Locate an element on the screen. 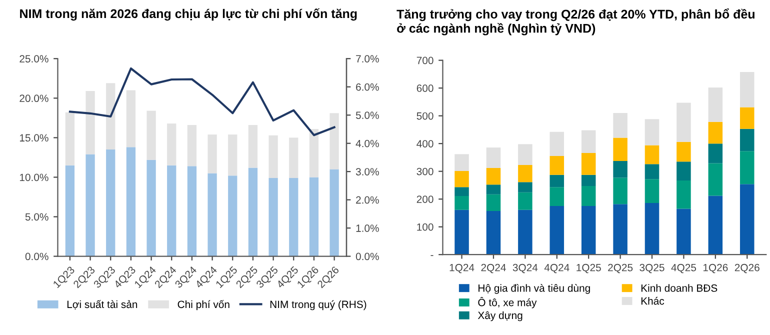  x-tick-label: 3Q24 is located at coordinates (525, 269).